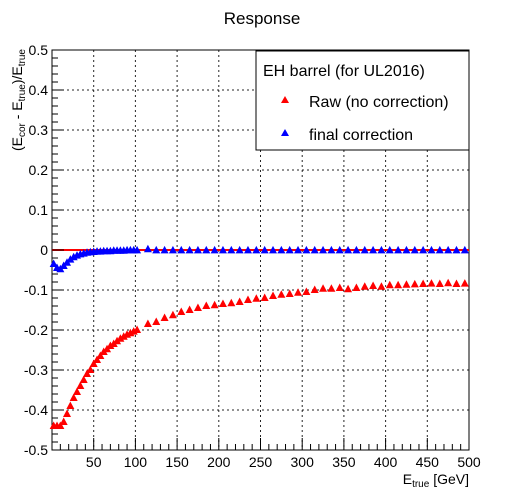 This screenshot has height=501, width=523. I want to click on y-axis-label-sub3: true, so click(22, 58).